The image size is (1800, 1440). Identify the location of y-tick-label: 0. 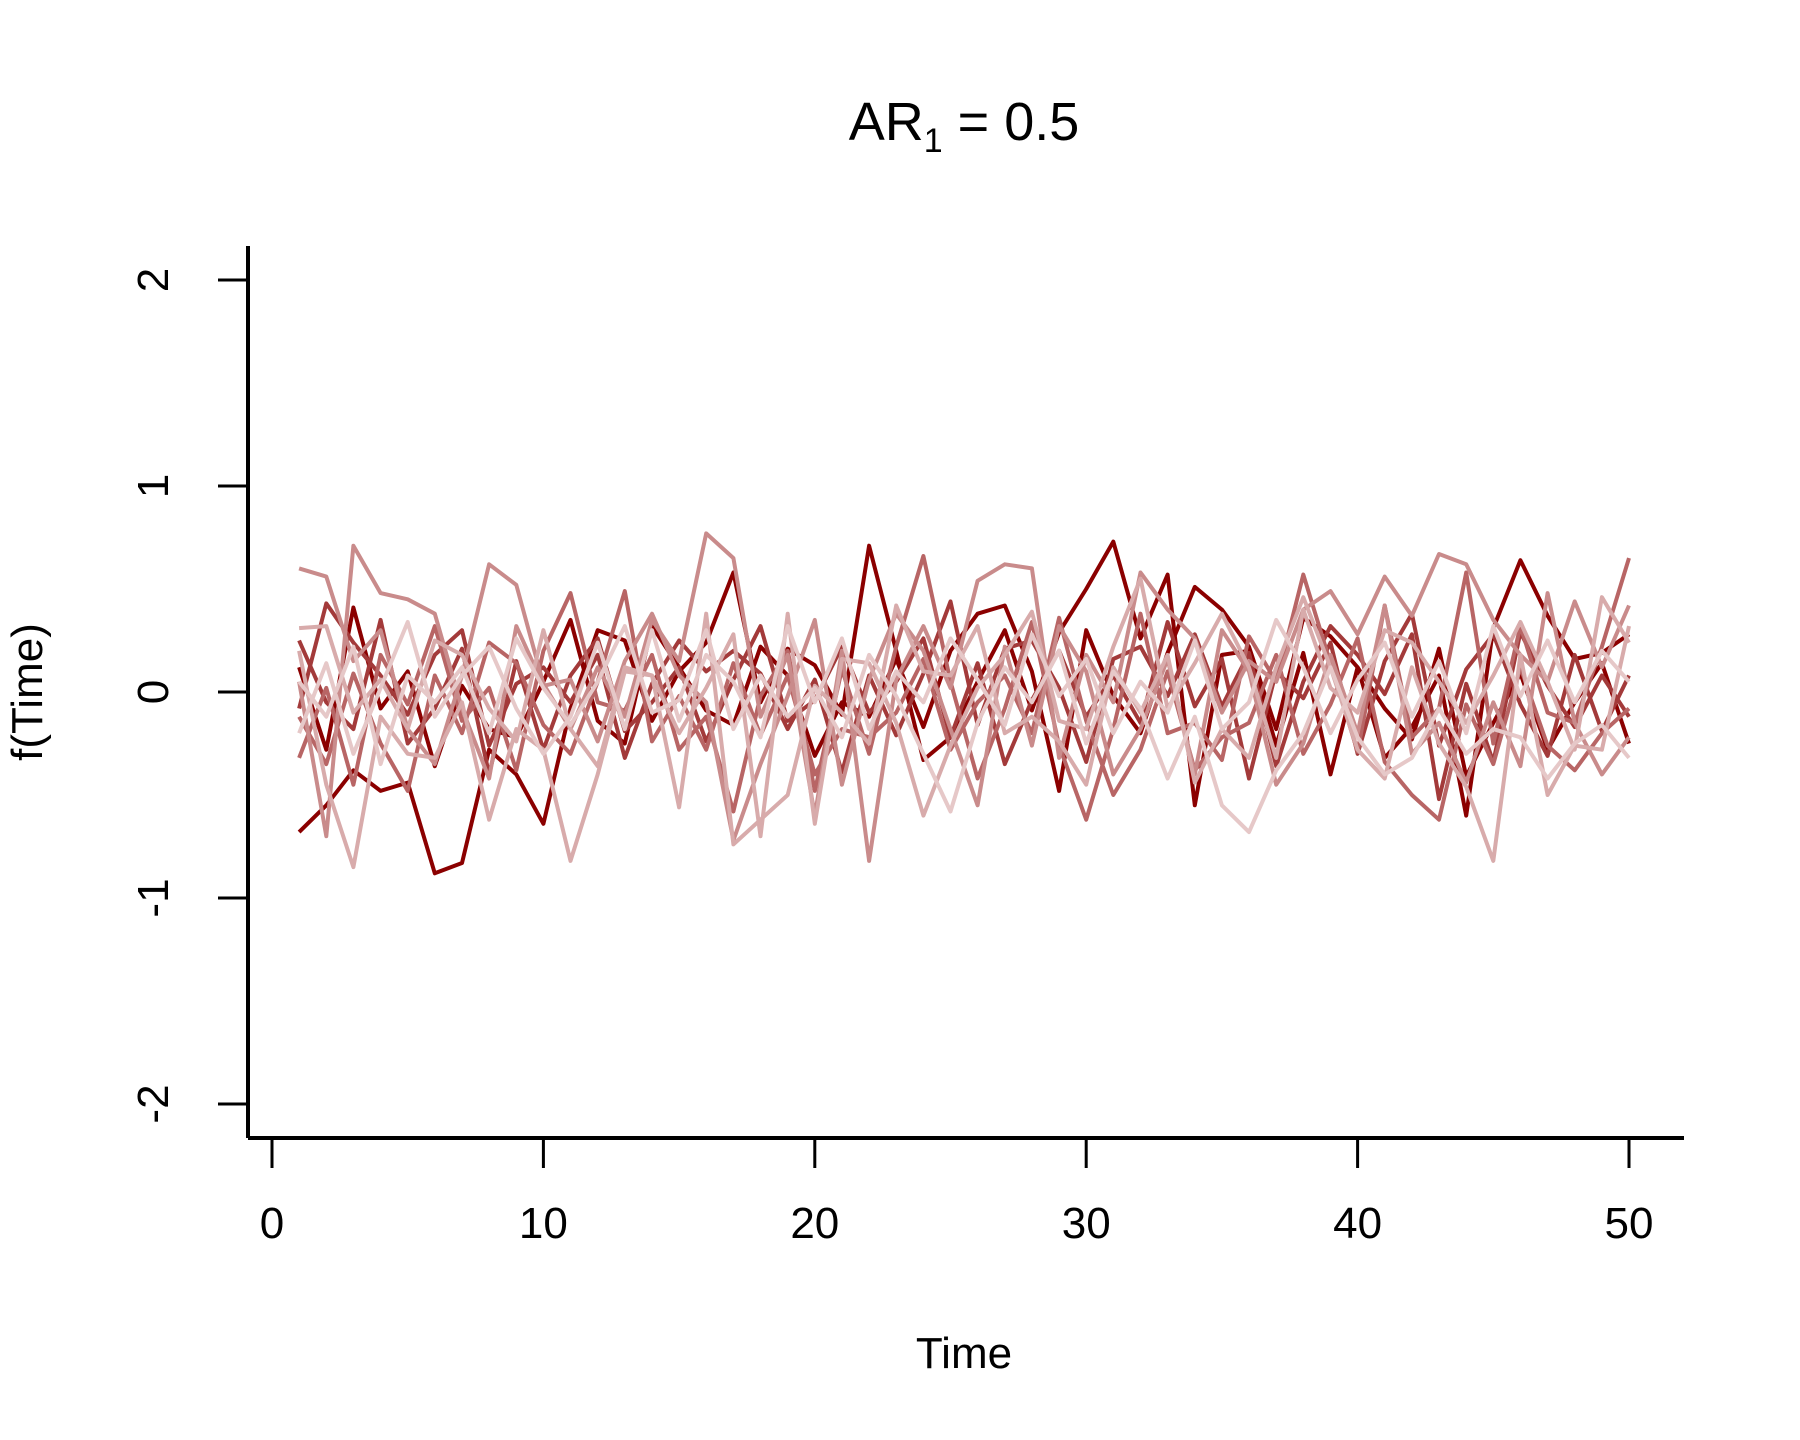
(153, 692).